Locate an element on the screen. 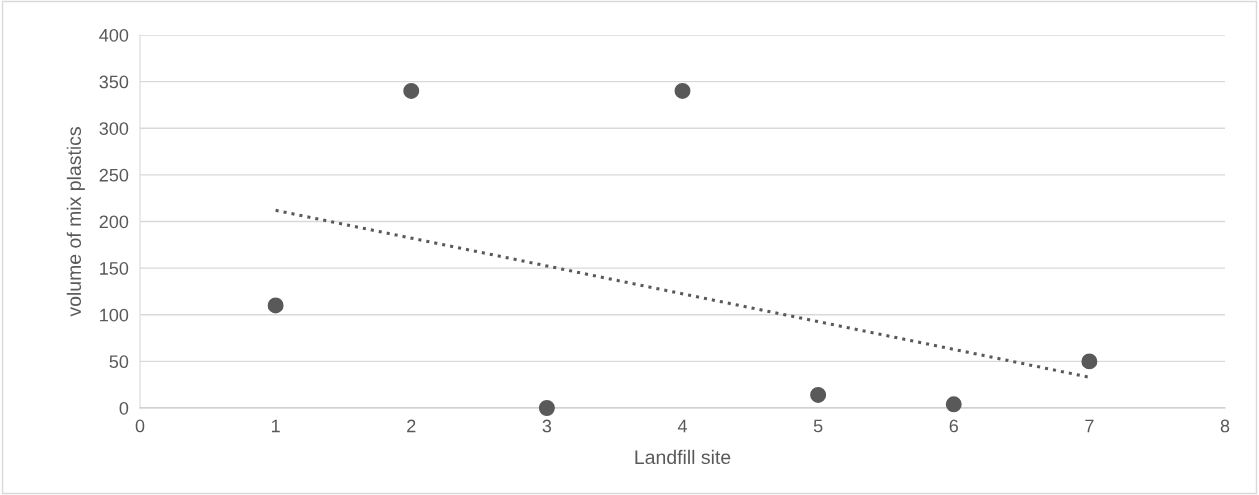 This screenshot has height=495, width=1259. y-tick-label: 250 is located at coordinates (114, 175).